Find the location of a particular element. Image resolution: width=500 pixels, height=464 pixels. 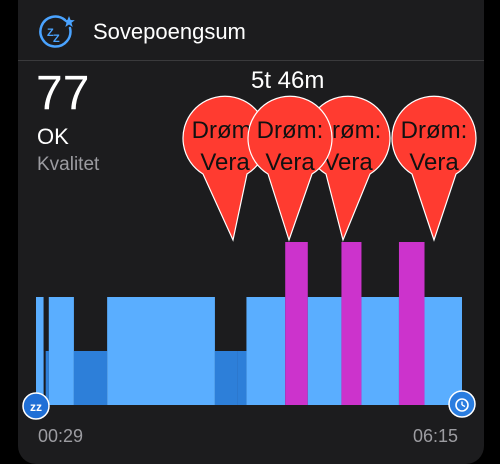

sleep-duration: 5t 46m is located at coordinates (288, 80).